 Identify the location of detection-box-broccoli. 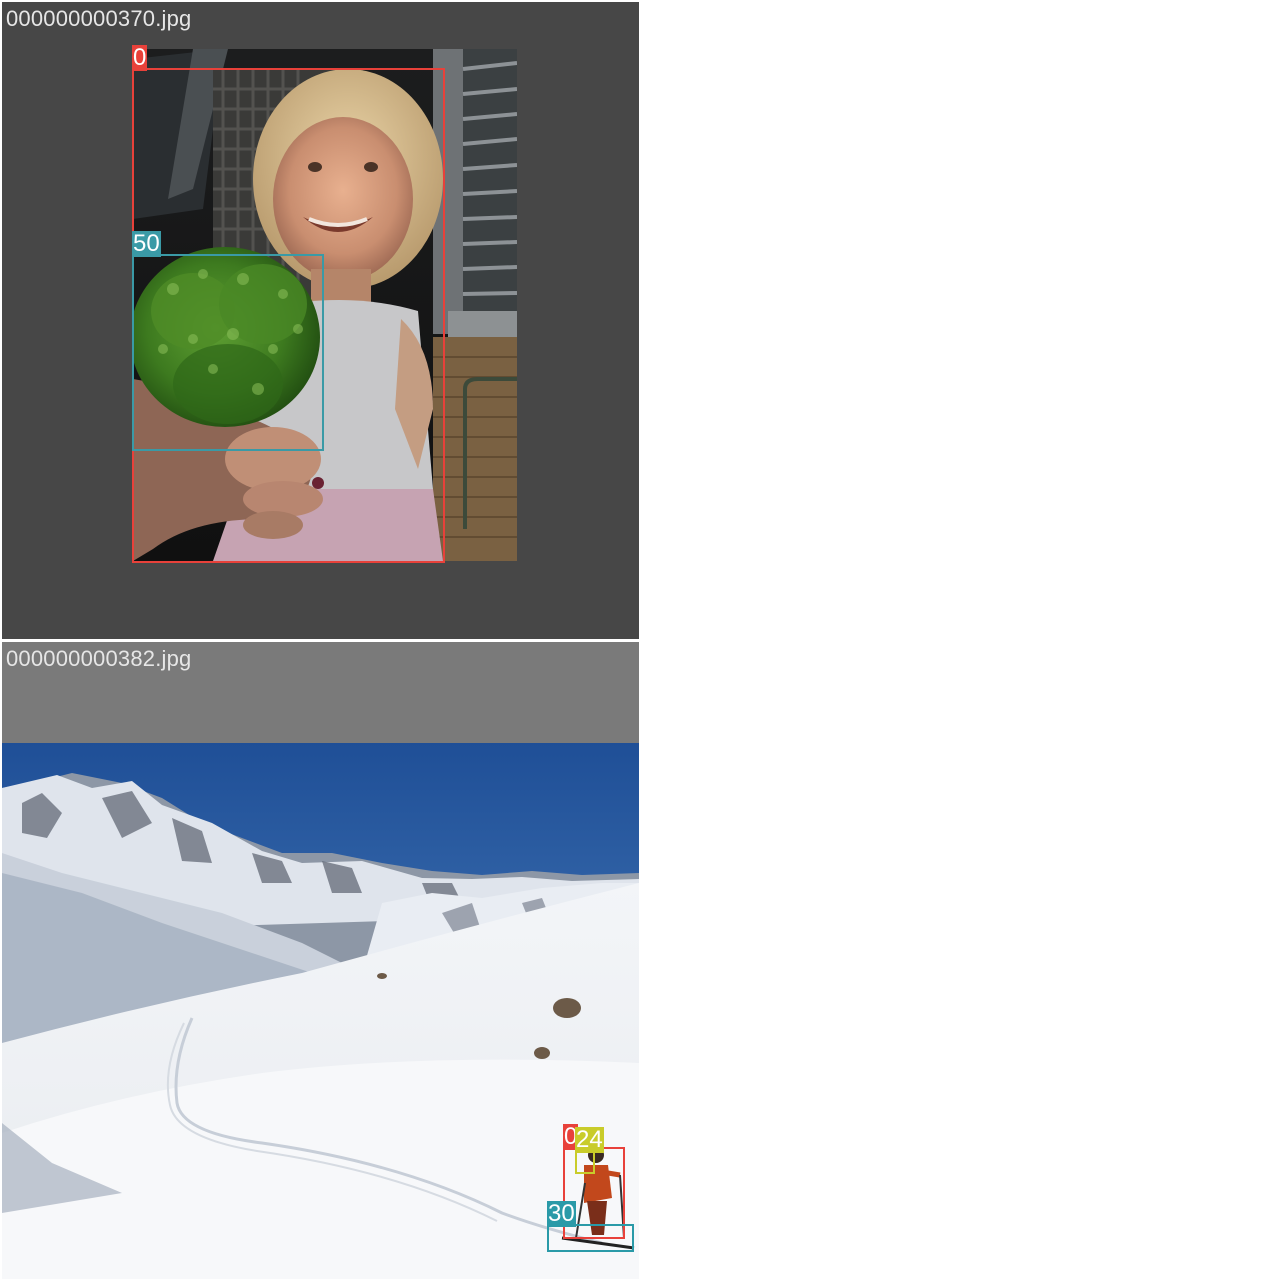
(228, 352).